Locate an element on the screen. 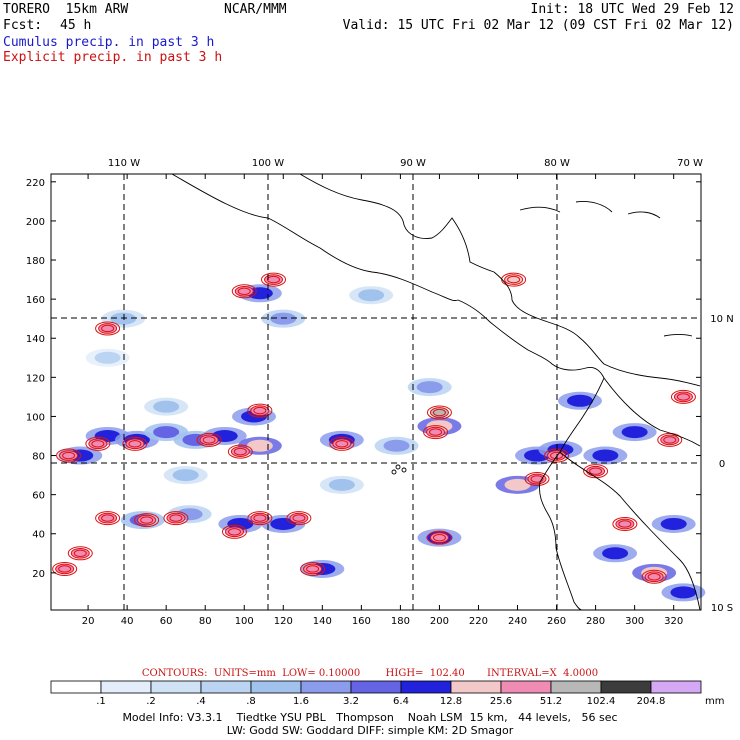 The image size is (740, 740). x-tick-label-140: 140 is located at coordinates (322, 621).